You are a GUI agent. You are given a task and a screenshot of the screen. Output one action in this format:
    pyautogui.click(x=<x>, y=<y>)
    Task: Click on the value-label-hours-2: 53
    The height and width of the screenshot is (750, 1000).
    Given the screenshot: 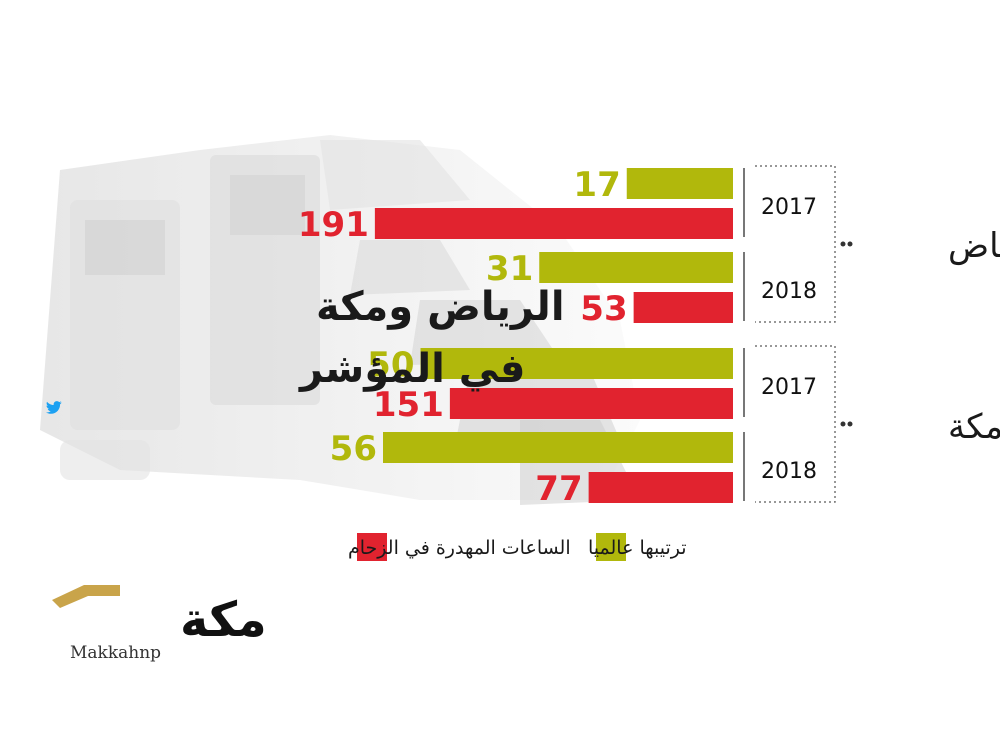 What is the action you would take?
    pyautogui.click(x=603, y=309)
    